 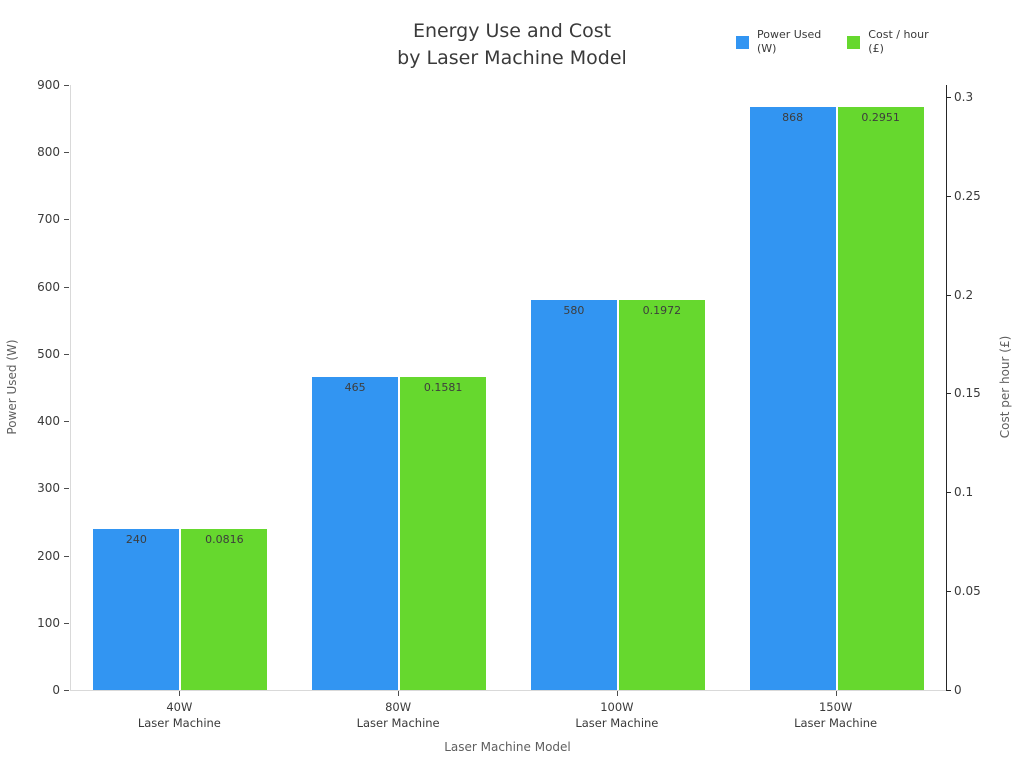 What do you see at coordinates (355, 388) in the screenshot?
I see `bar-power-value-label: 465` at bounding box center [355, 388].